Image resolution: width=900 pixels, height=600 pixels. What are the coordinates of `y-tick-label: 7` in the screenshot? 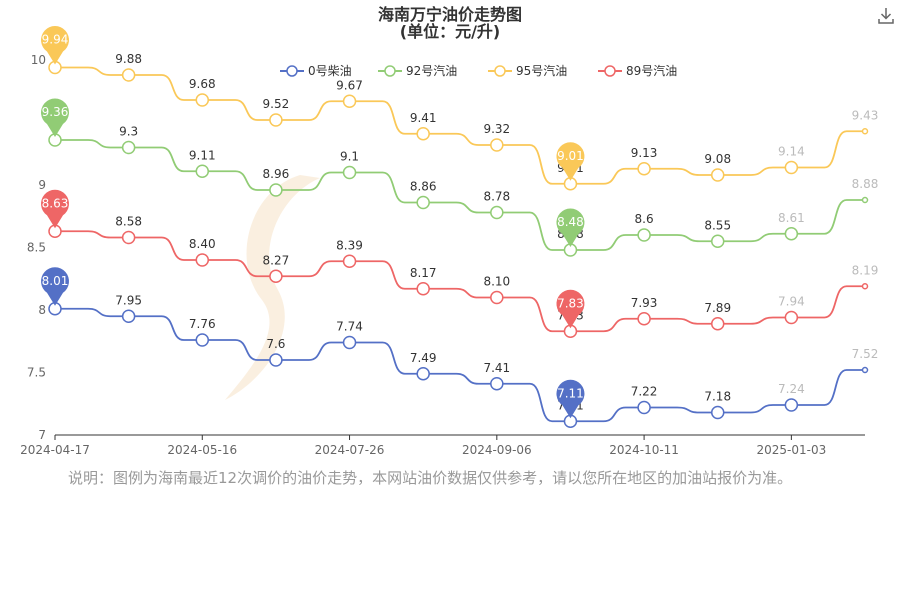 It's located at (42, 435).